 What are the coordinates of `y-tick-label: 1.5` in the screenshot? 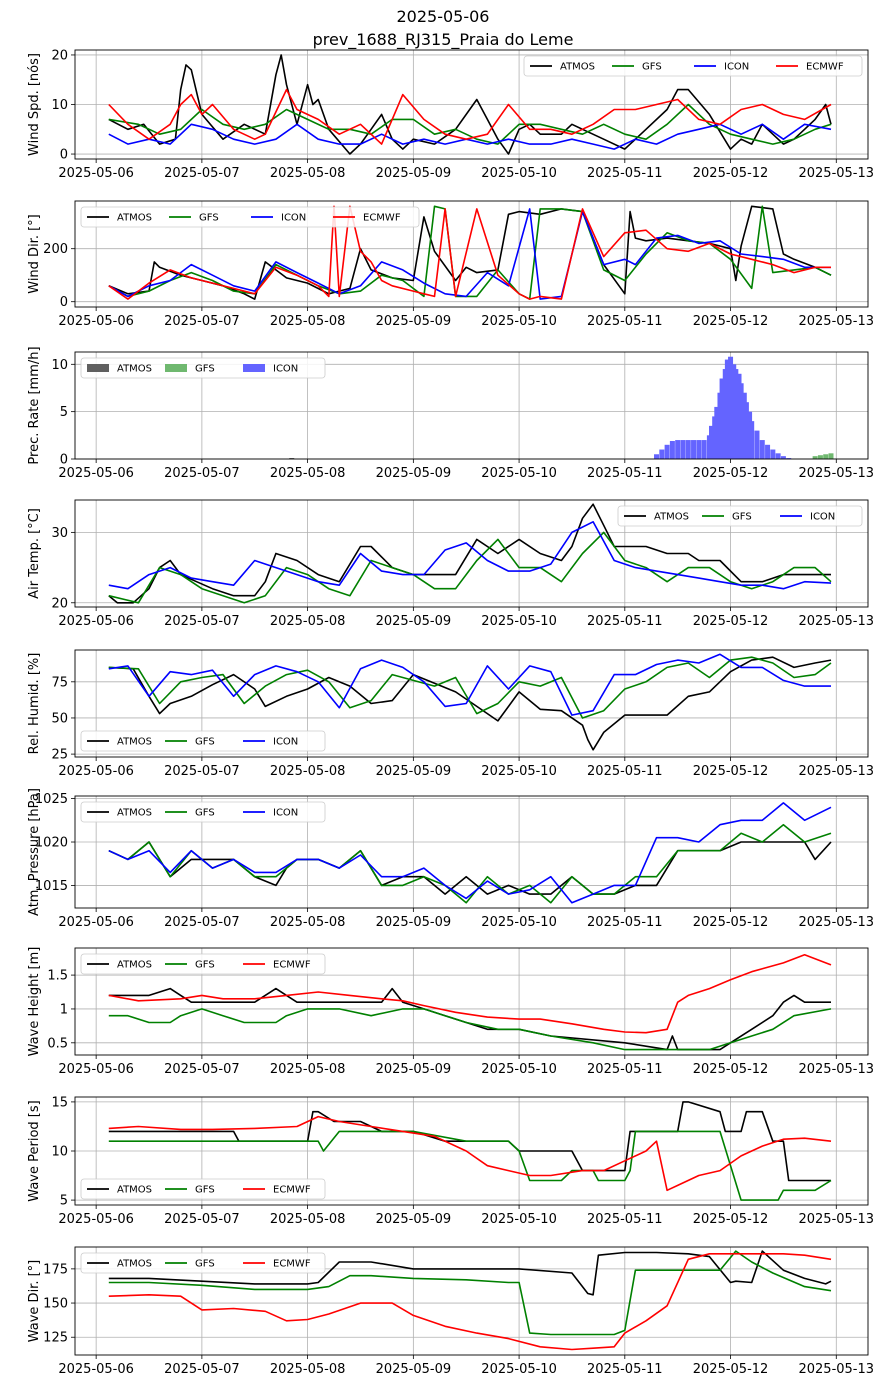 It's located at (57, 976).